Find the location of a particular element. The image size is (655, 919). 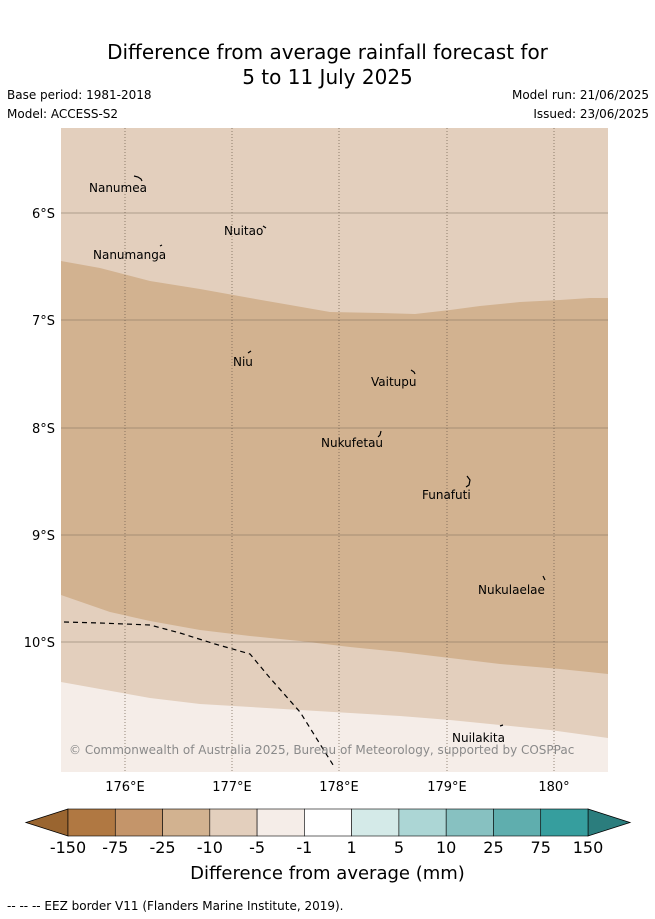

island-label-nukulaelae: Nukulaelae is located at coordinates (511, 590).